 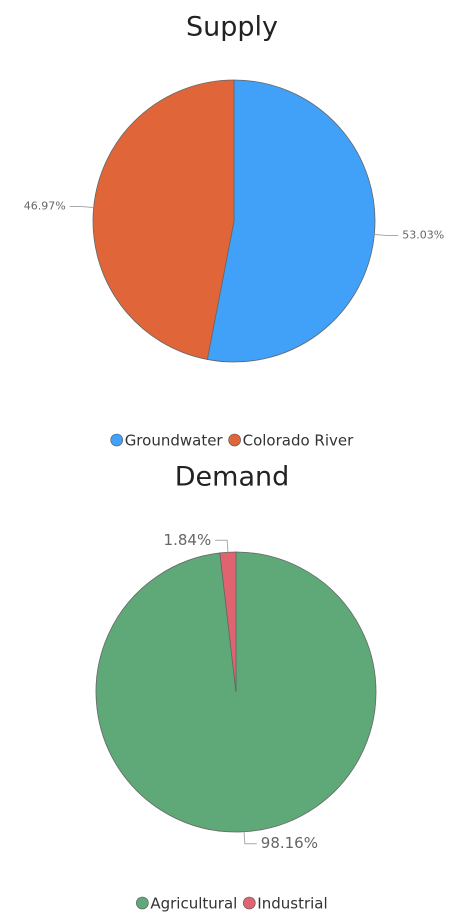 I want to click on data-label: 98.16%, so click(x=289, y=843).